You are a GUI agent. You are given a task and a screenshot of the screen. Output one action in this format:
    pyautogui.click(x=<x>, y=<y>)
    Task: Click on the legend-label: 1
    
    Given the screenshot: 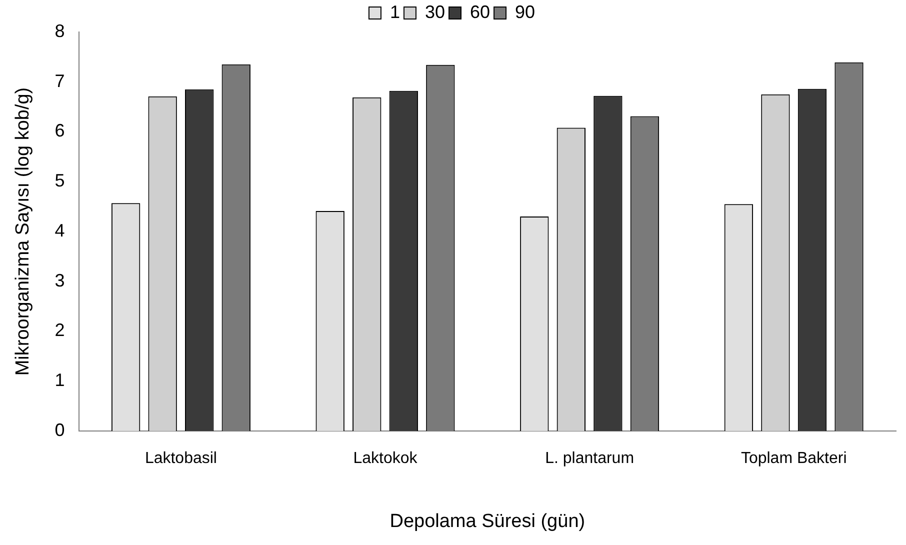 What is the action you would take?
    pyautogui.click(x=395, y=12)
    